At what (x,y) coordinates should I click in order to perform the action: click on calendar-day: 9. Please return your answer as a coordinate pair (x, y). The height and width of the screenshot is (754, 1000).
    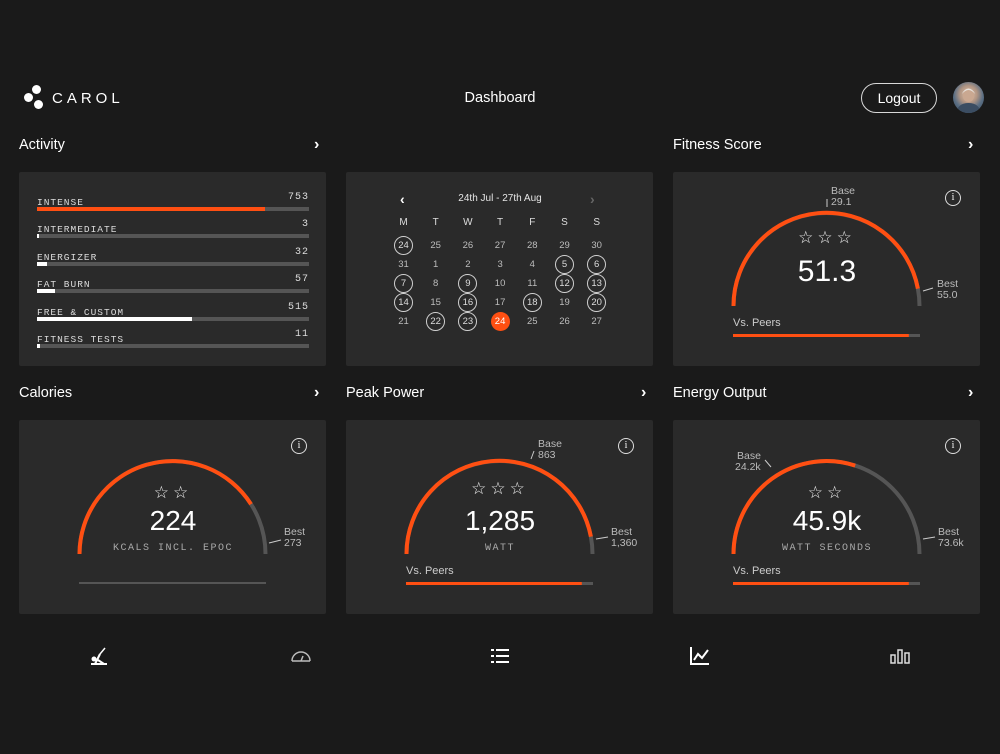
    Looking at the image, I should click on (468, 283).